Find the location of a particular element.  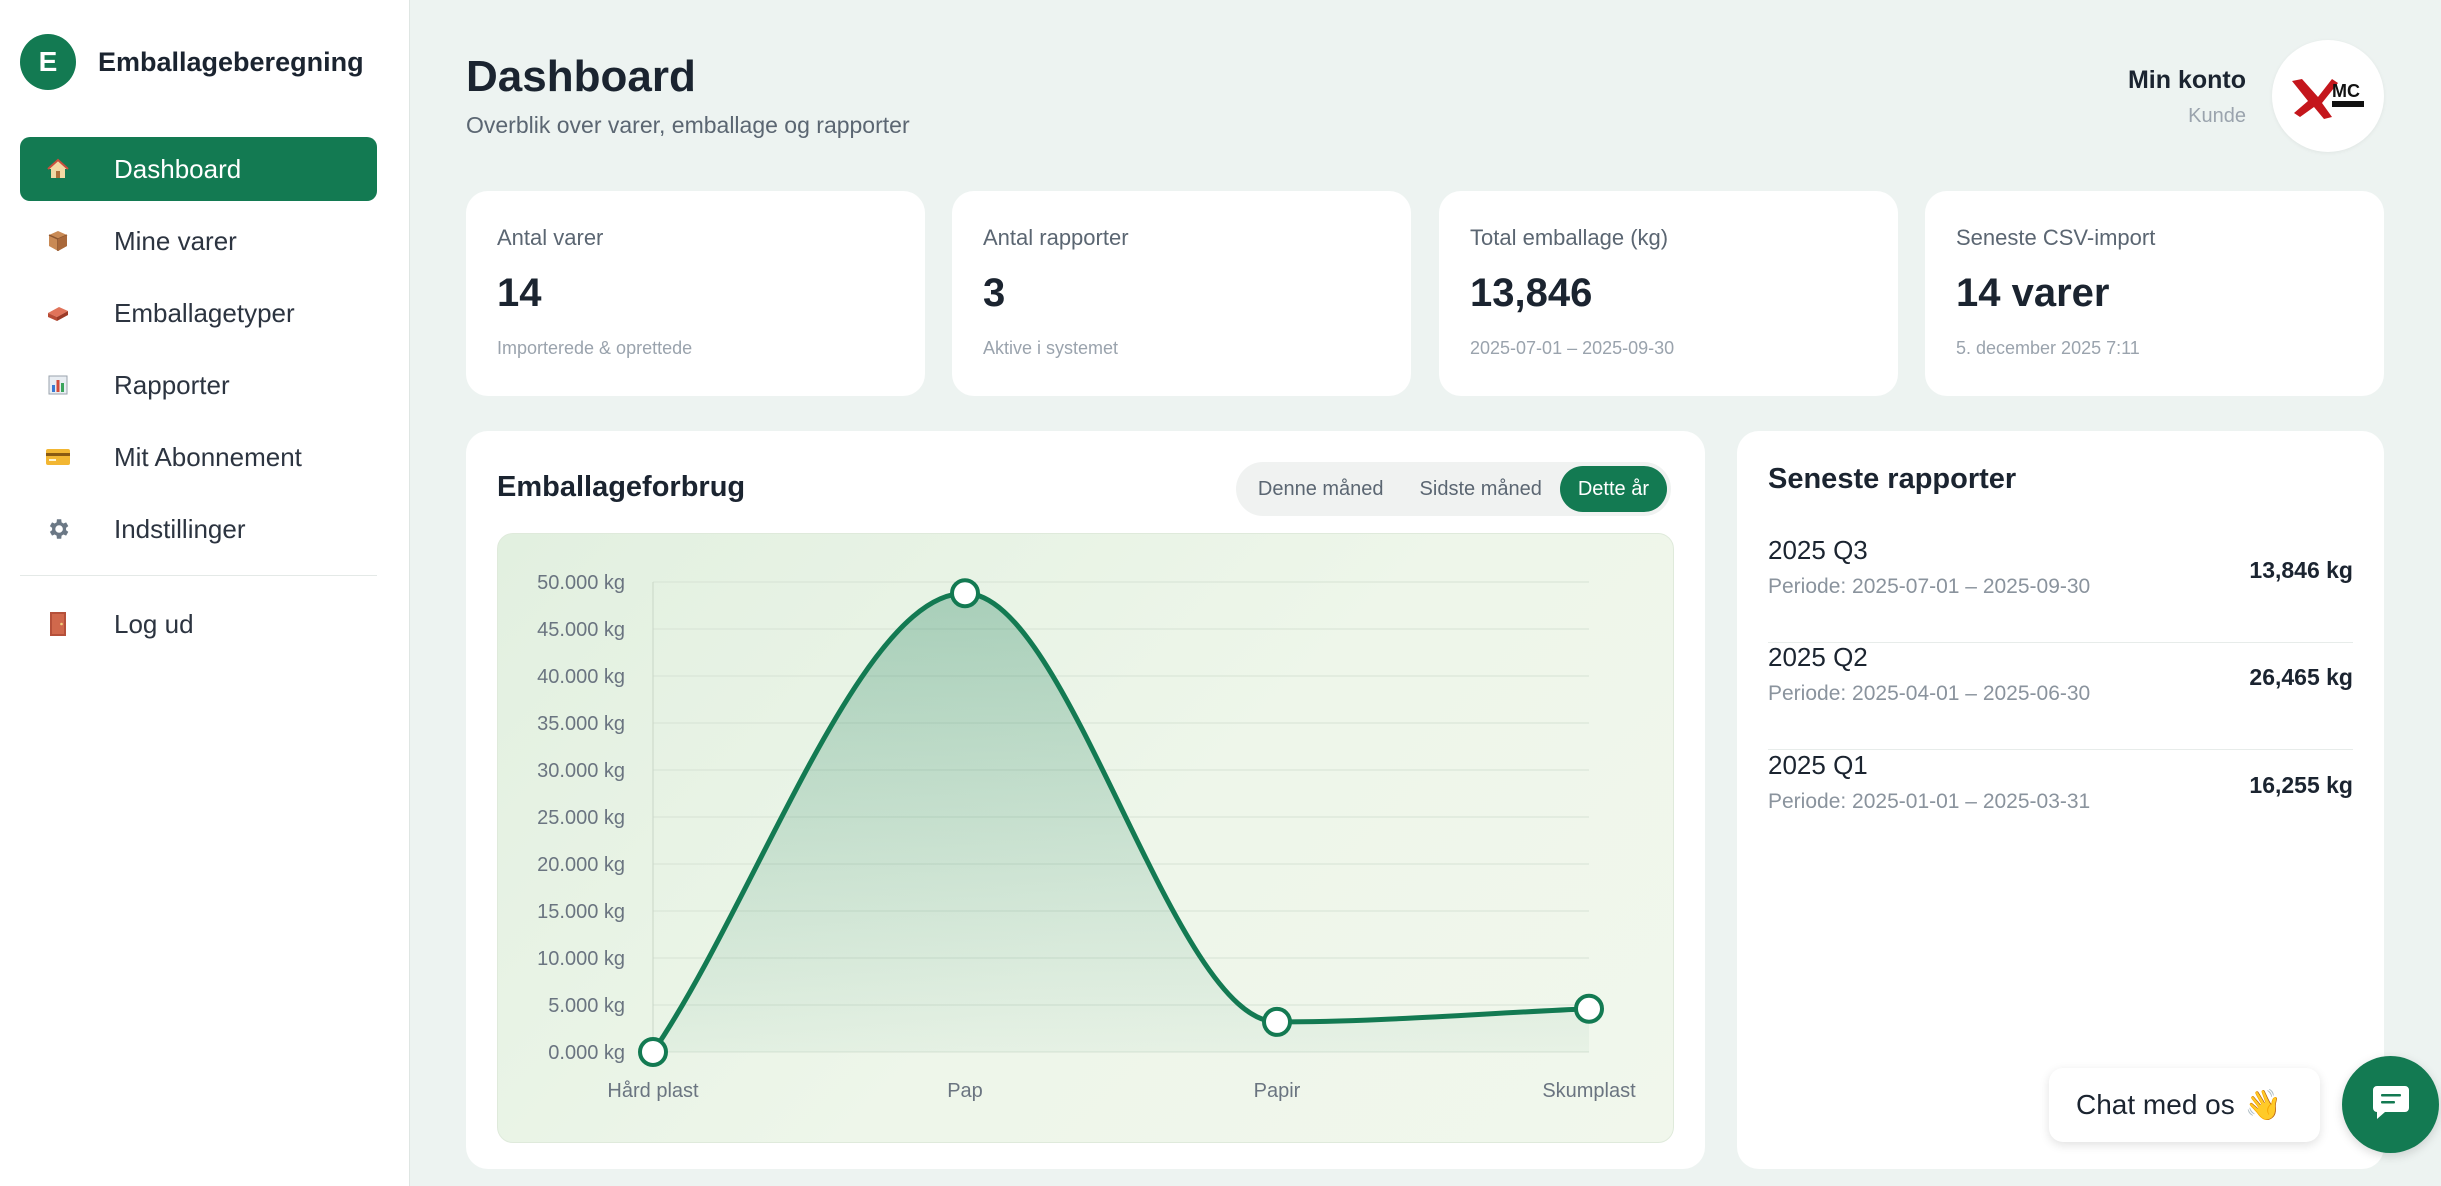

y-tick-label: 35.000 kg is located at coordinates (581, 724).